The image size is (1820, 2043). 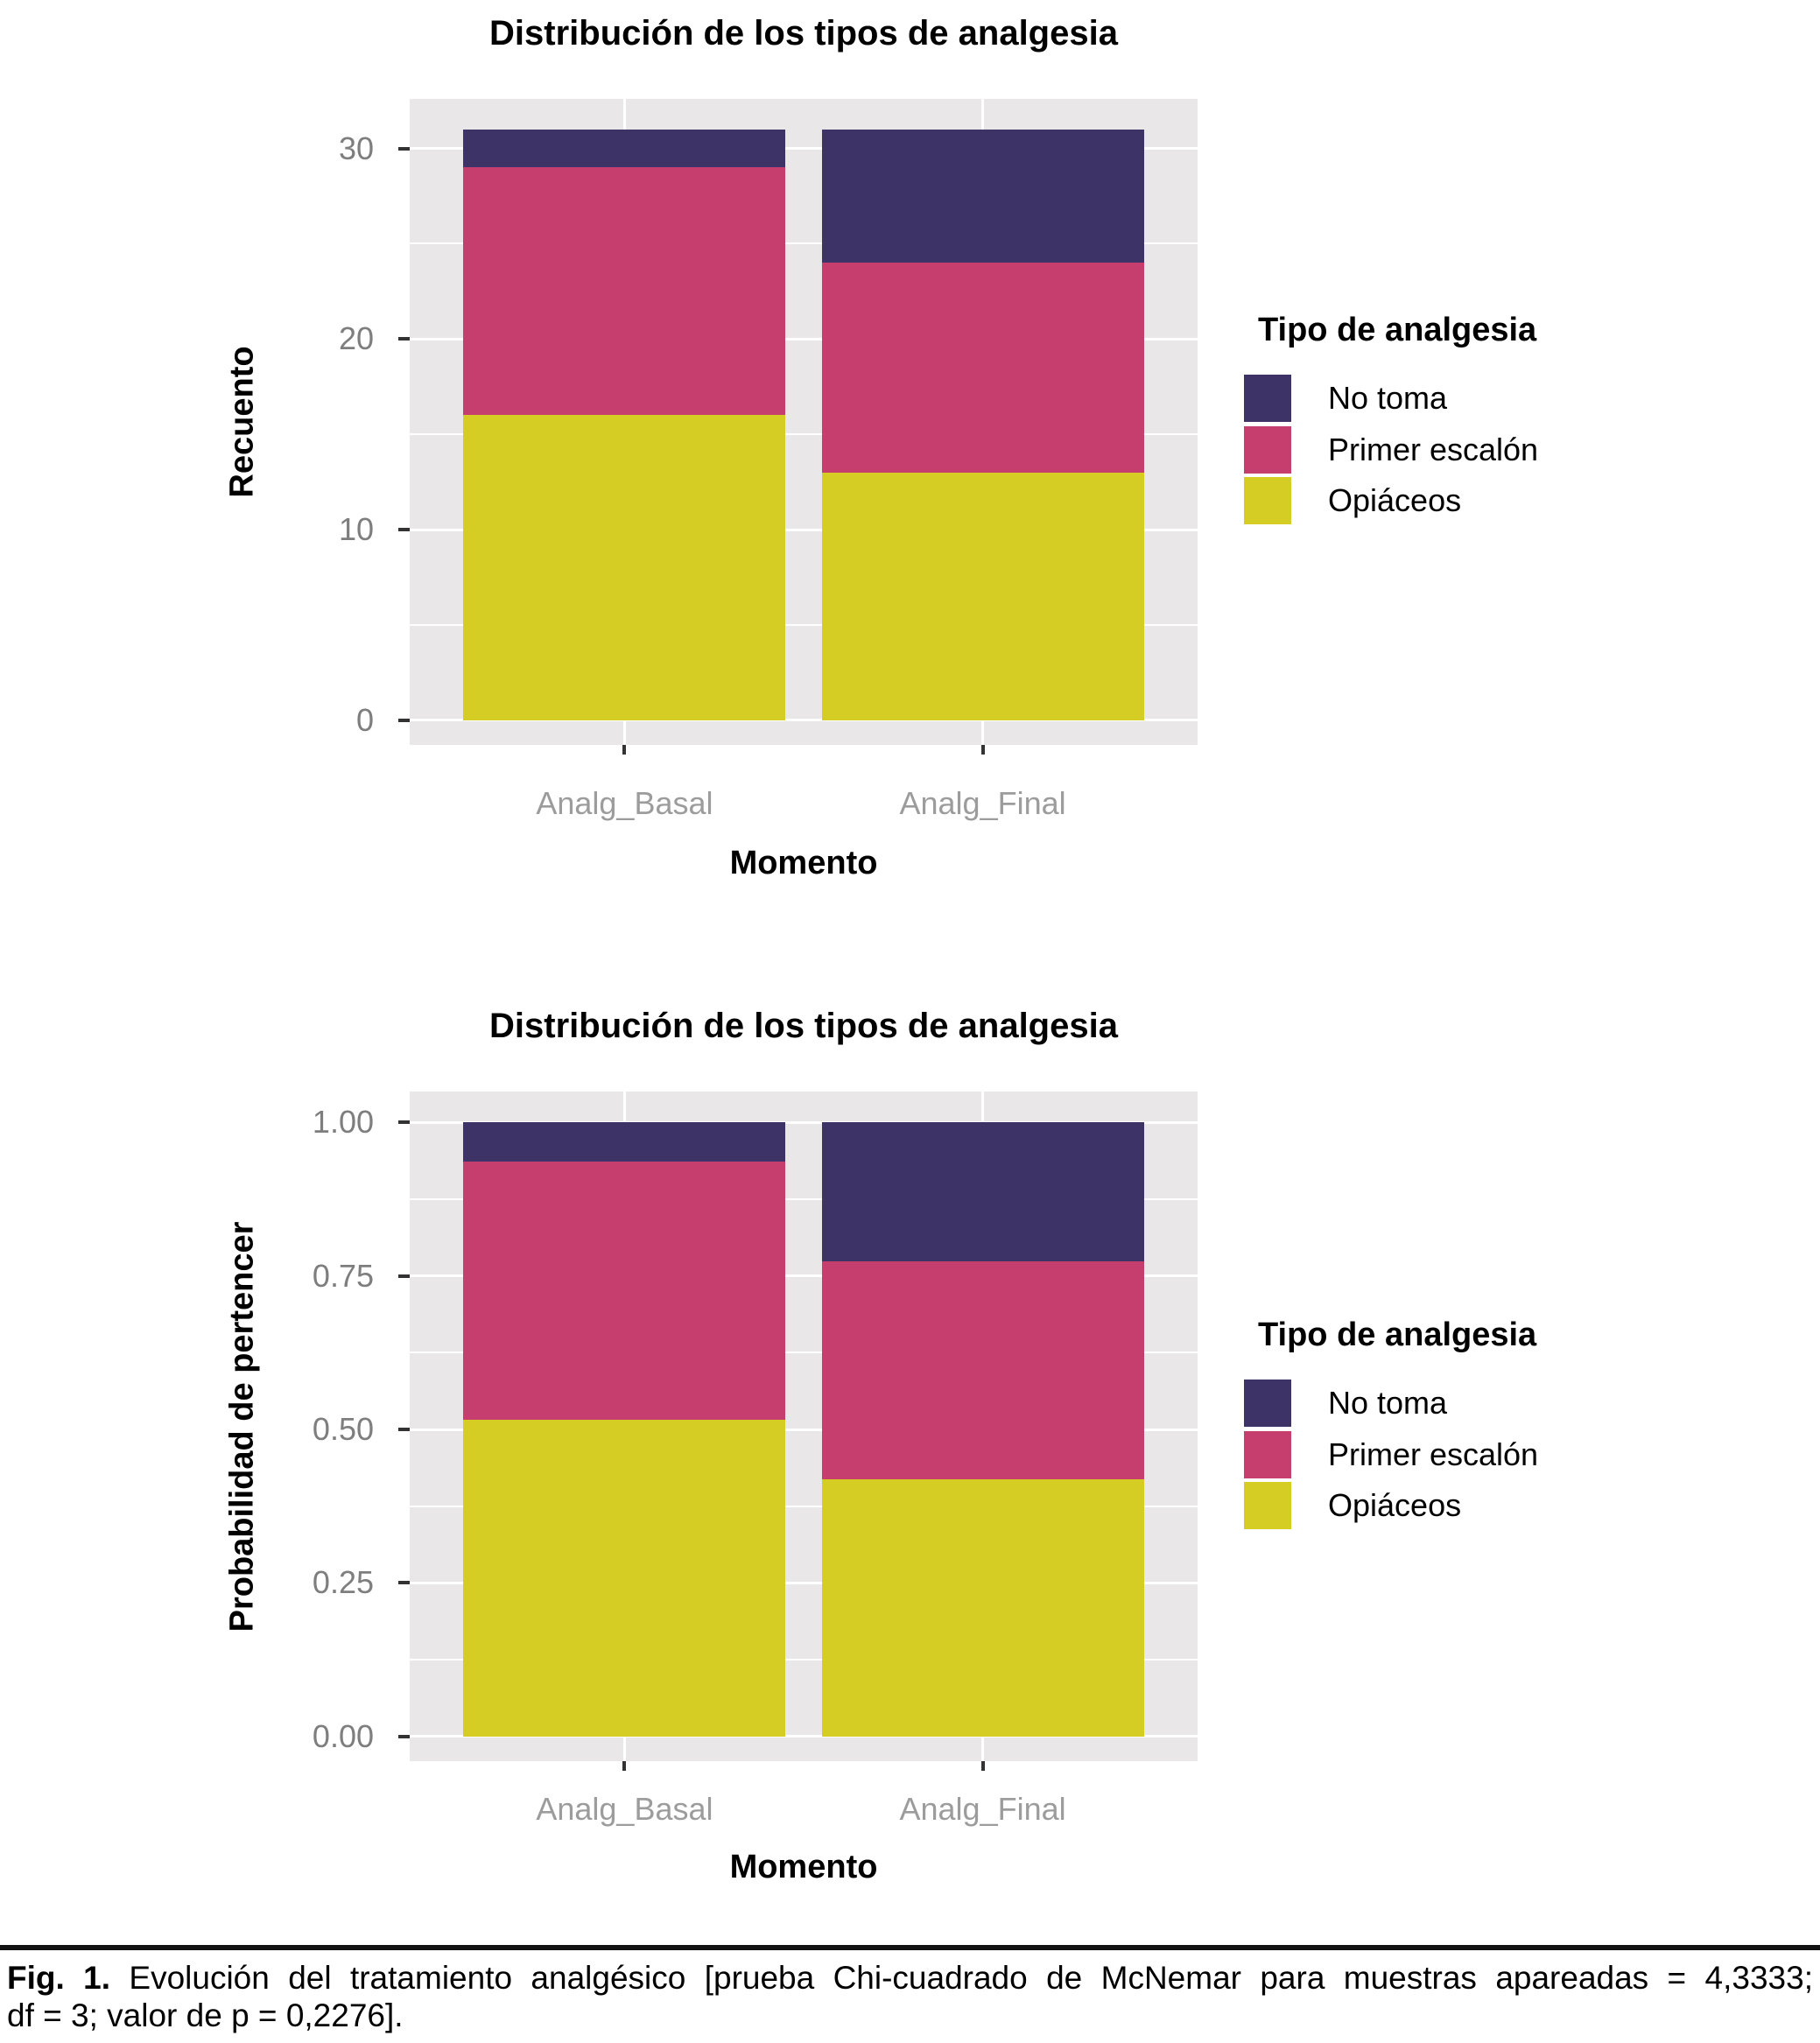 I want to click on caption-line-2: df = 3; valor de p = 0,2276]., so click(x=205, y=2015).